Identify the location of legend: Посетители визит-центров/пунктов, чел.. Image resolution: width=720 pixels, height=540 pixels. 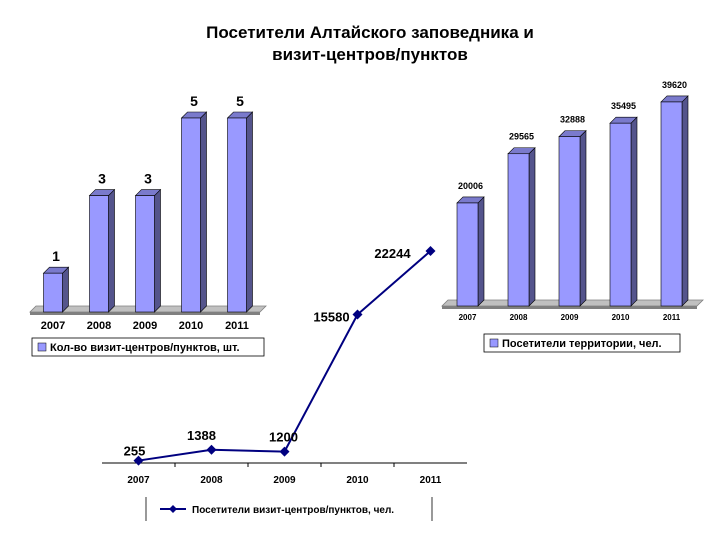
(289, 509).